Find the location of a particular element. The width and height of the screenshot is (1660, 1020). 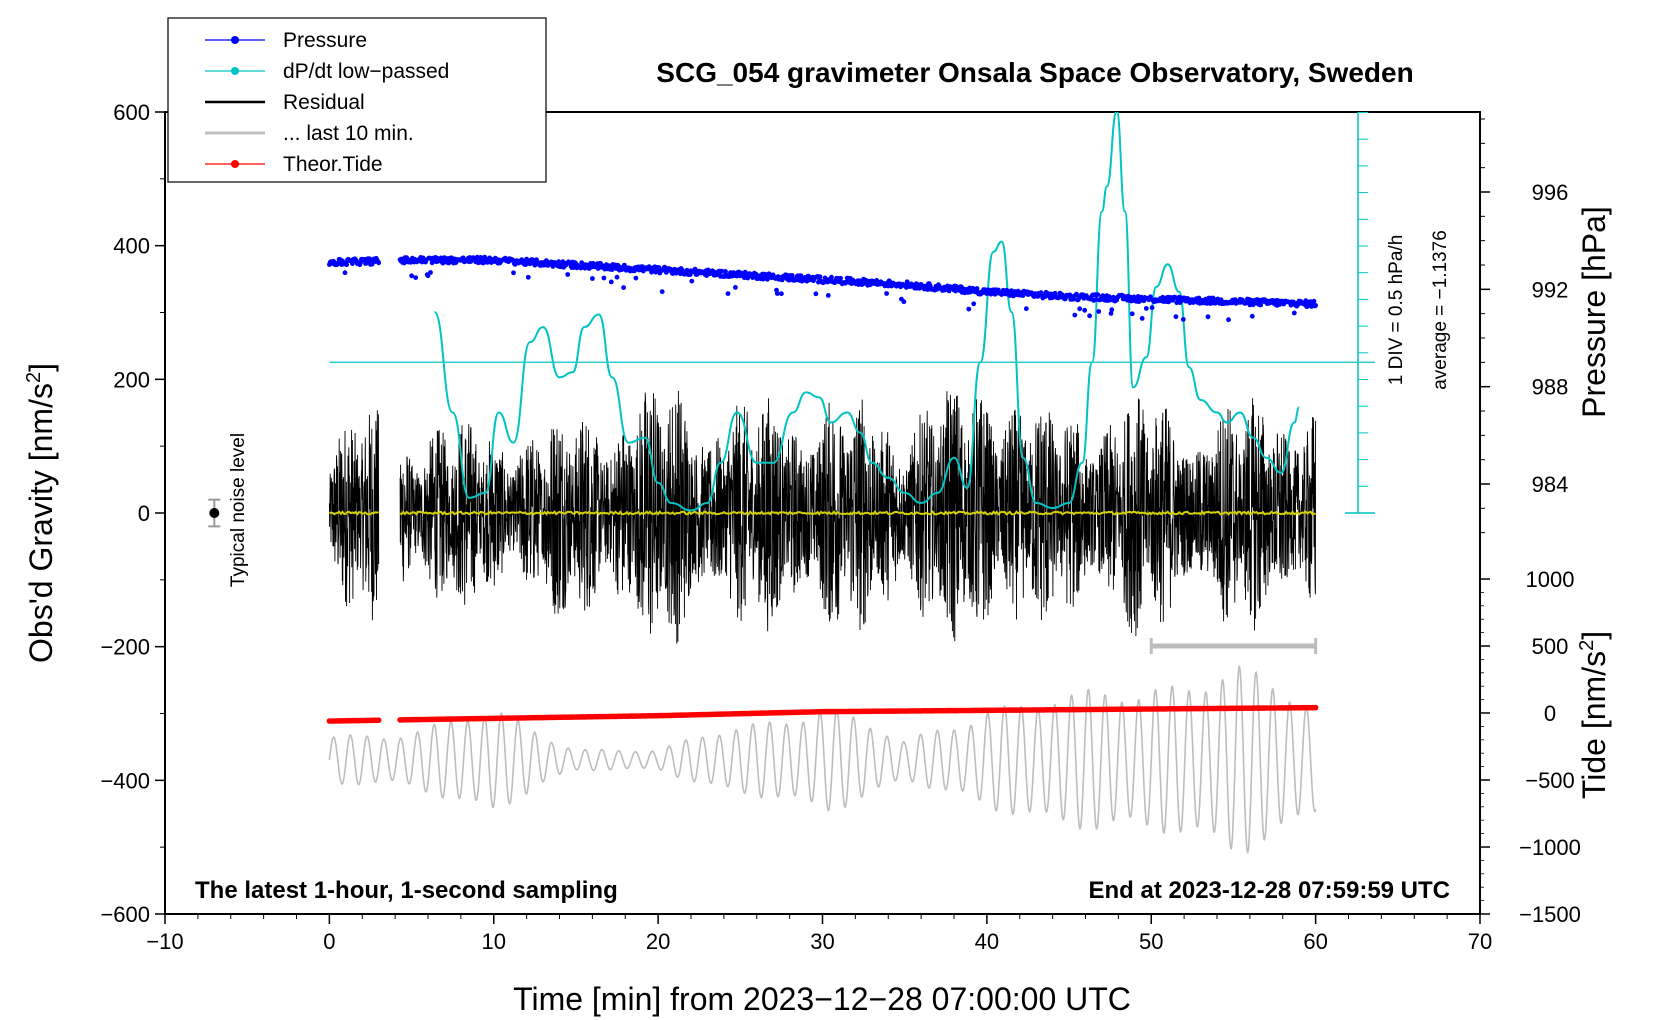

x-tick-label: 60 is located at coordinates (1315, 941).